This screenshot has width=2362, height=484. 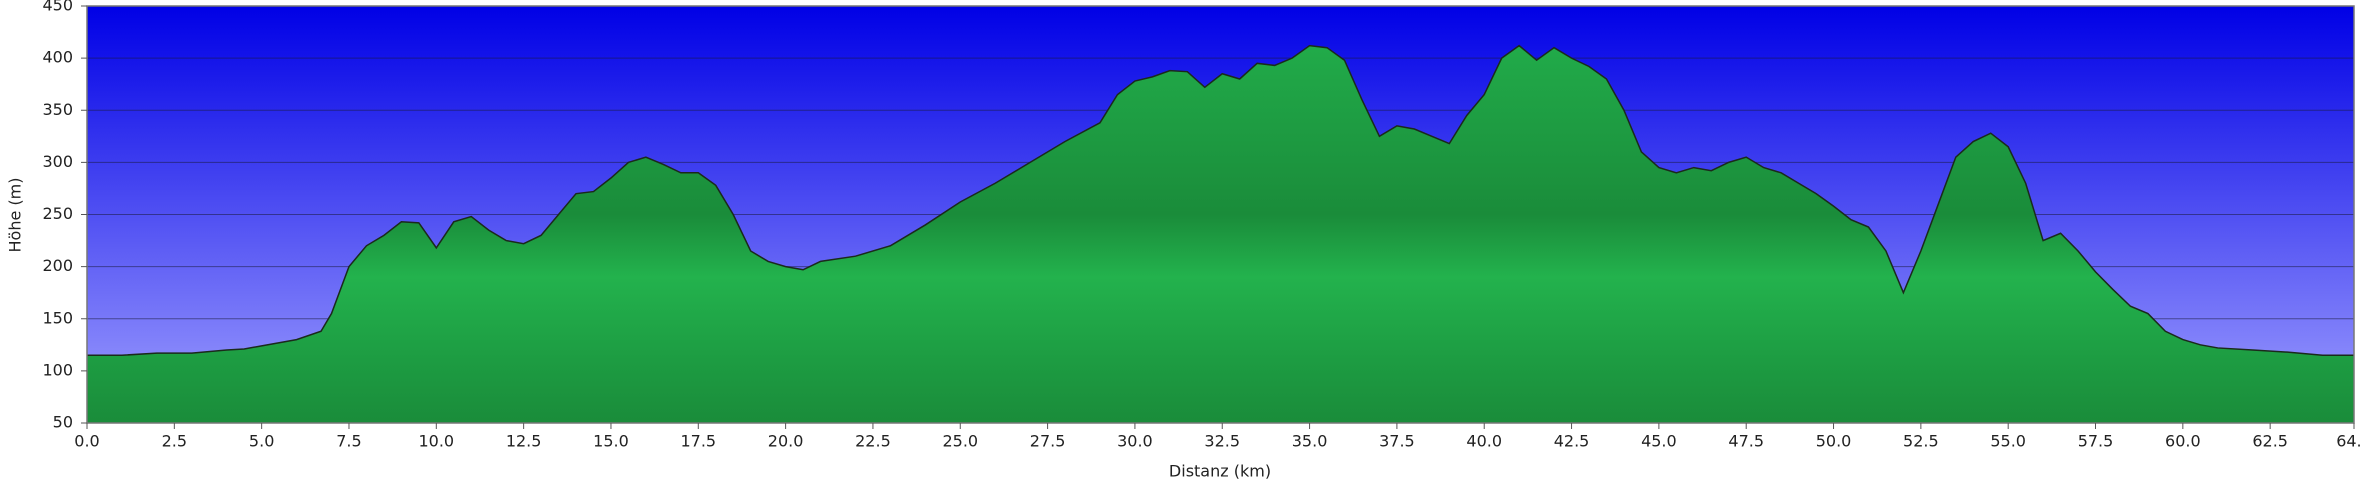 What do you see at coordinates (261, 441) in the screenshot?
I see `x-tick-label: 5.0` at bounding box center [261, 441].